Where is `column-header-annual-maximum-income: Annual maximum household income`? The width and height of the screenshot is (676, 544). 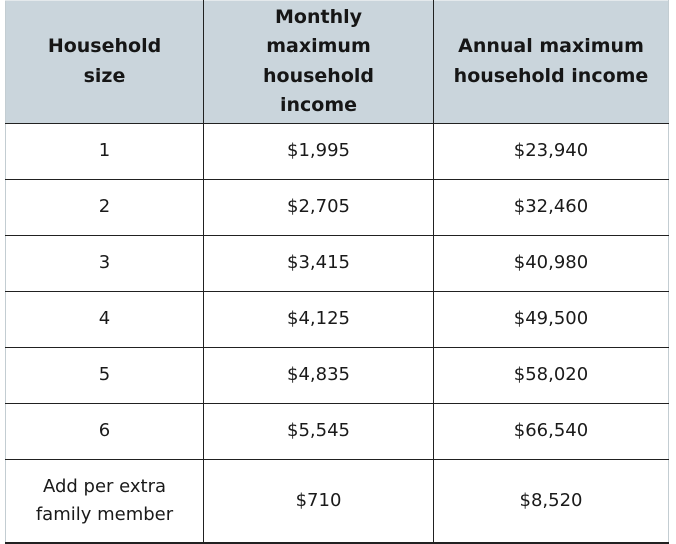 column-header-annual-maximum-income: Annual maximum household income is located at coordinates (551, 62).